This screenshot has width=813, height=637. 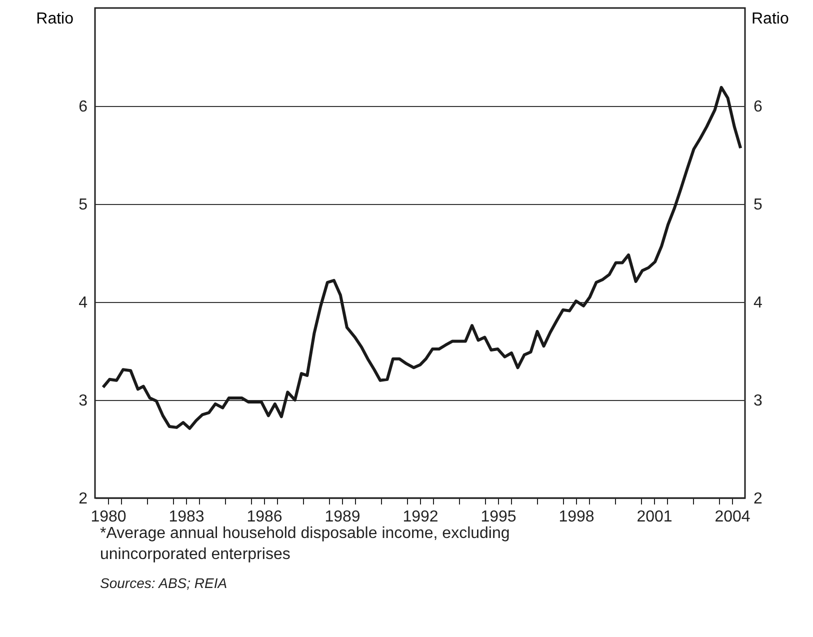 I want to click on y-tick-label: 2, so click(x=83, y=499).